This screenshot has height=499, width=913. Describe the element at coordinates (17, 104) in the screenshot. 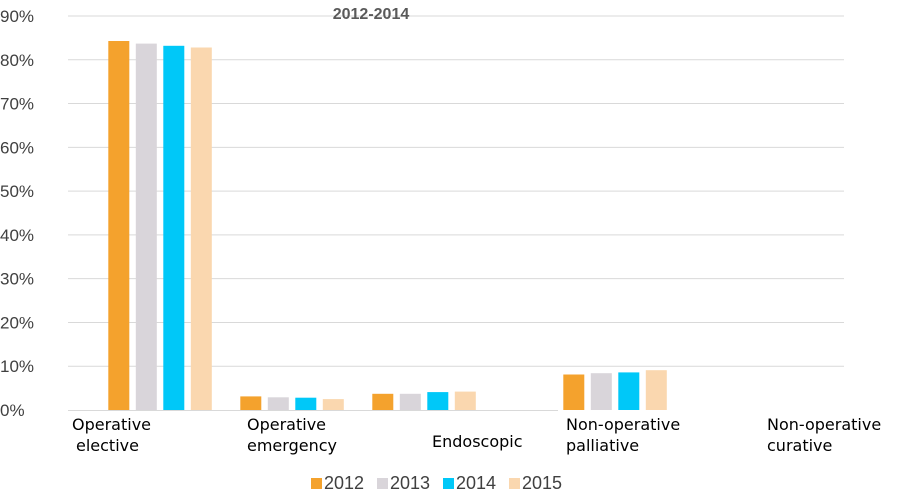

I see `y-tick-label: 70%` at that location.